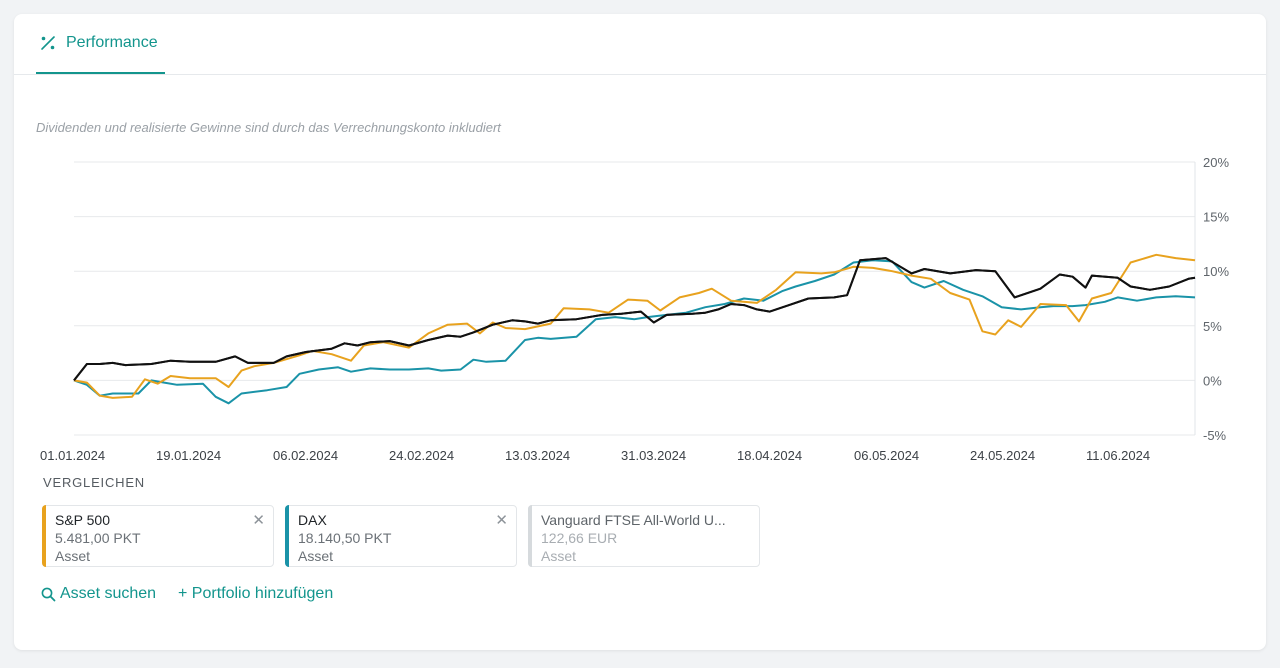 The height and width of the screenshot is (668, 1280). I want to click on tab-bar: Performance, so click(640, 44).